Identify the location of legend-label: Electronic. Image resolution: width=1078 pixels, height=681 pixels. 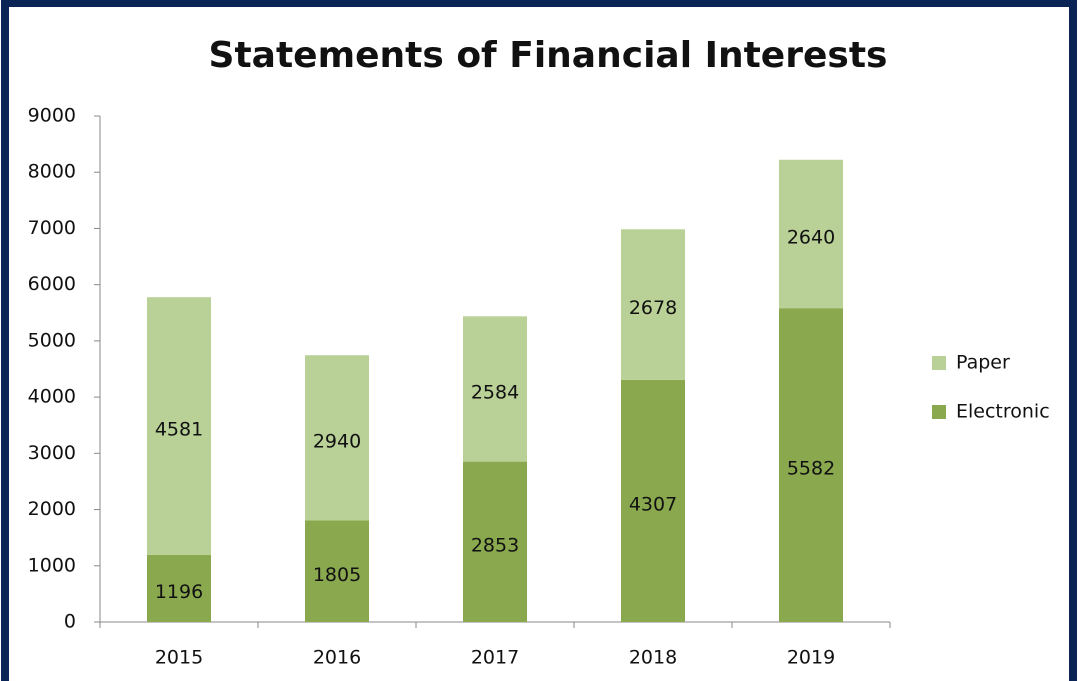
(1003, 412).